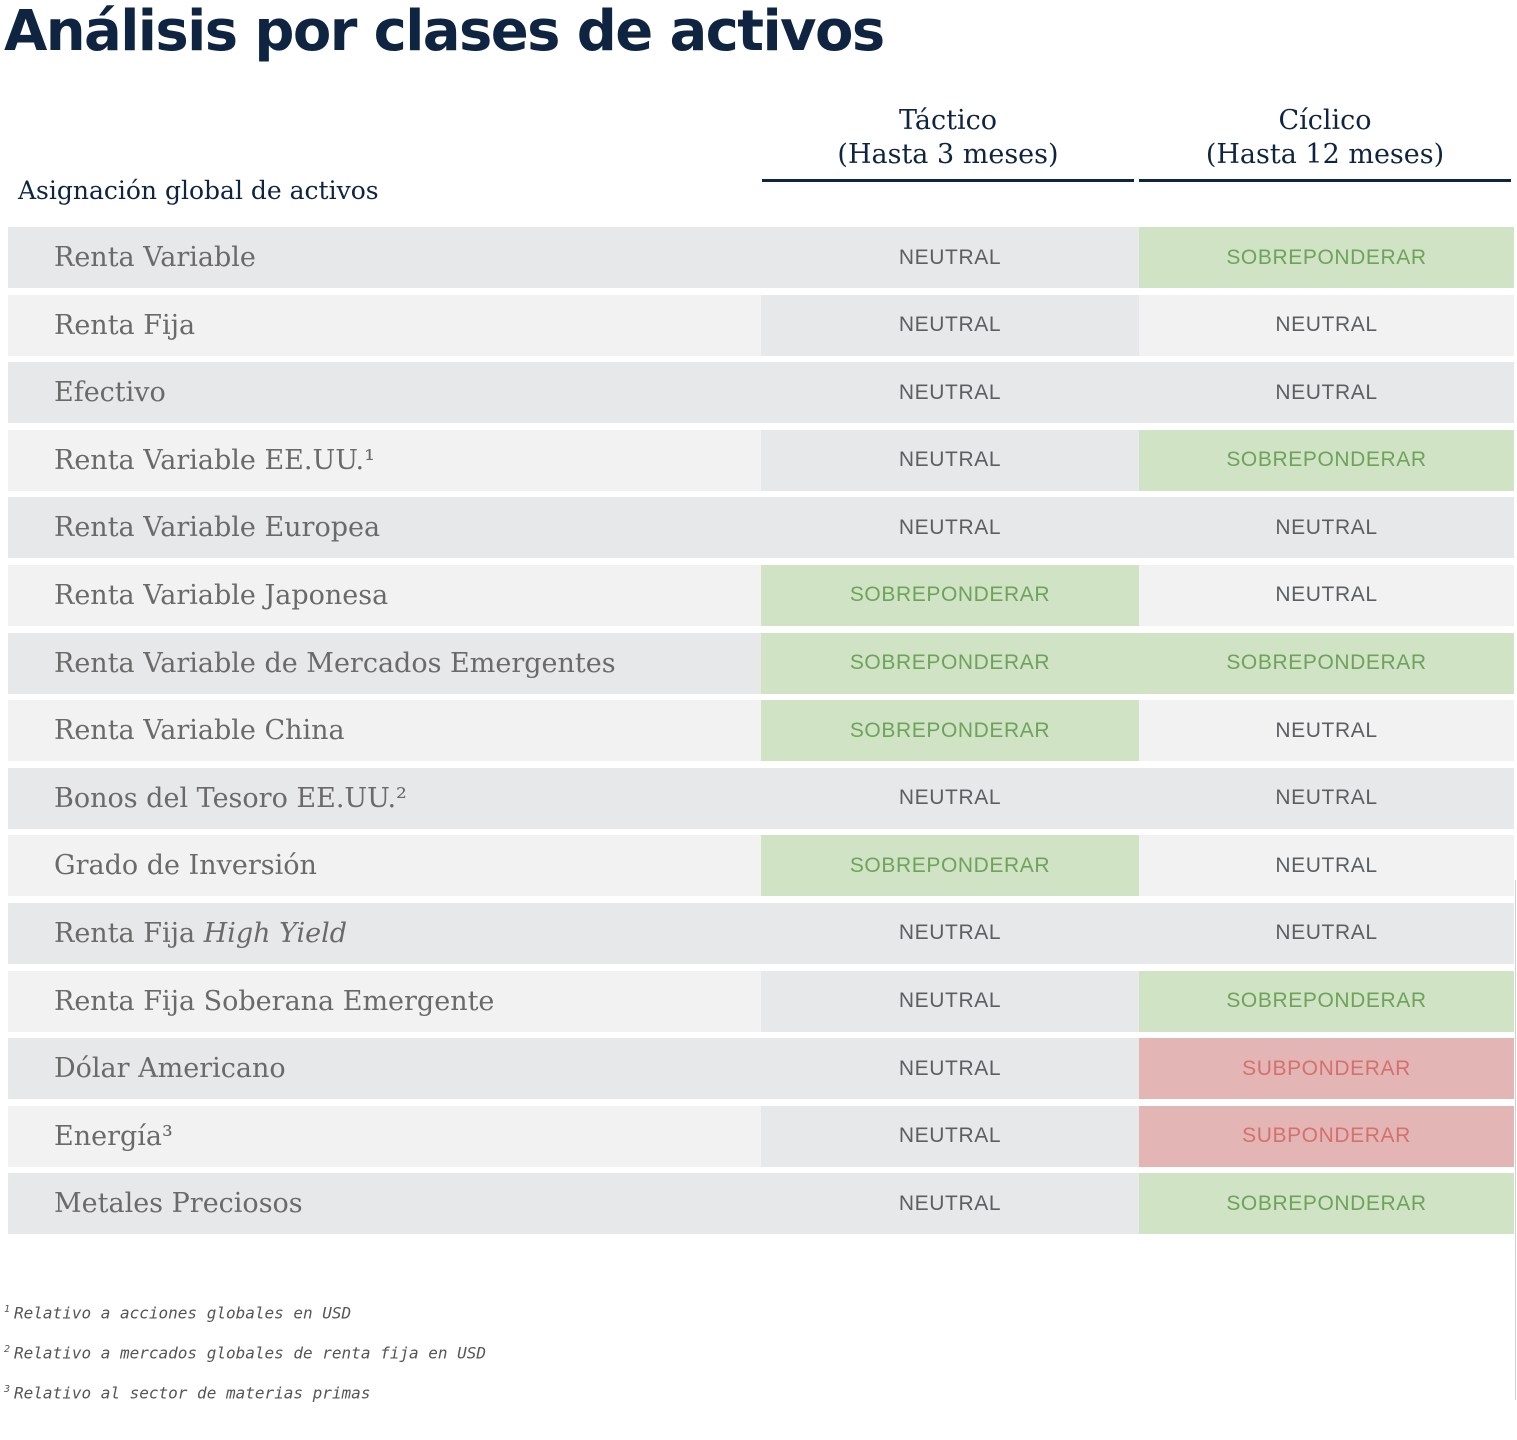 This screenshot has width=1517, height=1440. What do you see at coordinates (155, 257) in the screenshot?
I see `asset-class-name: Renta Variable` at bounding box center [155, 257].